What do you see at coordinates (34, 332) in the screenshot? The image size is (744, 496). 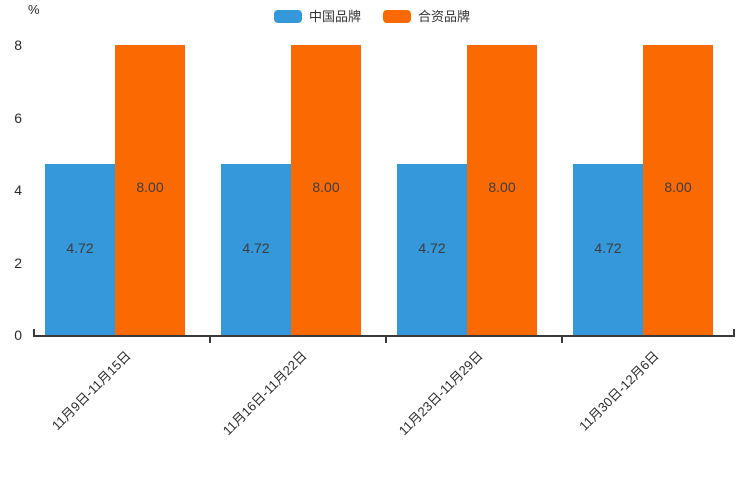 I see `x-axis-start-cap` at bounding box center [34, 332].